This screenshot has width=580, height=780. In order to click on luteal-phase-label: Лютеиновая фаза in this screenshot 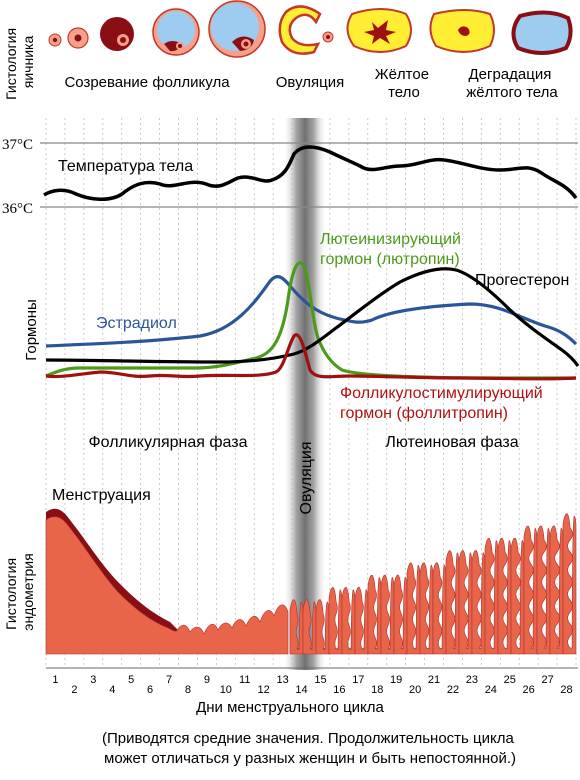, I will do `click(451, 442)`.